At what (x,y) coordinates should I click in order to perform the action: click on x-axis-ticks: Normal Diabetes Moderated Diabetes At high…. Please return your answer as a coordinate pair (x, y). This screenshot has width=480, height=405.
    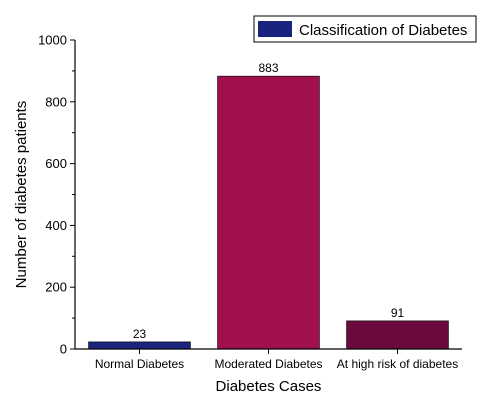
    Looking at the image, I should click on (276, 360).